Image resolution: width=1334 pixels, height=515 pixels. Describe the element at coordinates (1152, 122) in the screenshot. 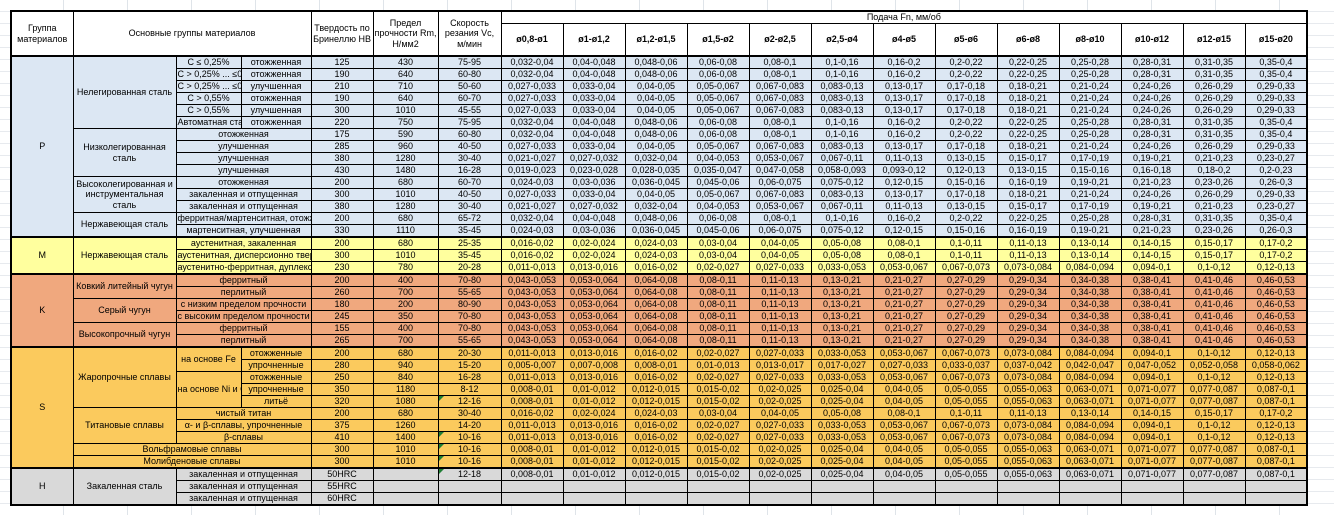

I see `feed-cell: 0,28-0,31` at that location.